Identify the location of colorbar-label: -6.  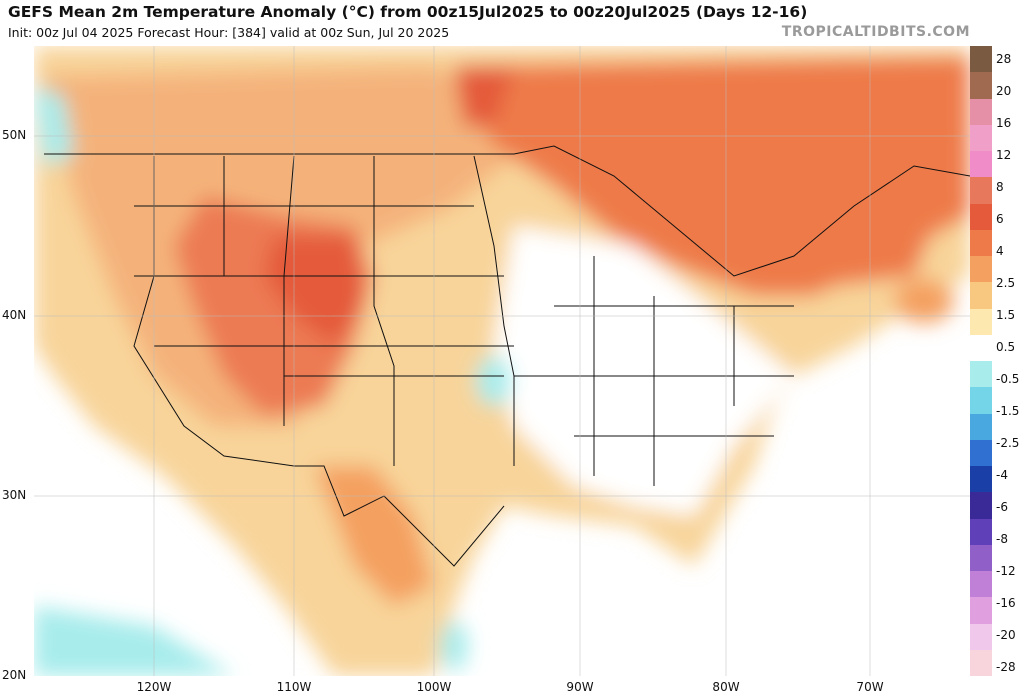
(1002, 506).